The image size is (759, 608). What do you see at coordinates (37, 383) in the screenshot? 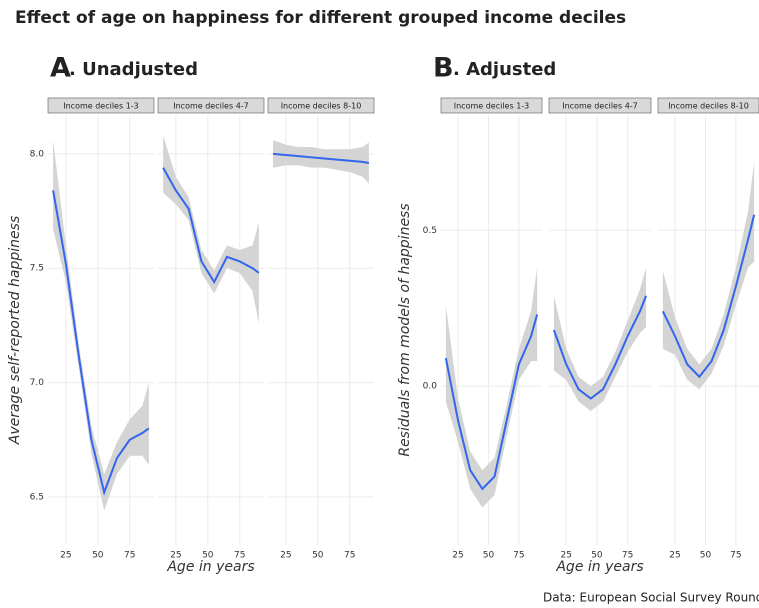
I see `y-tick-label: 7.0` at bounding box center [37, 383].